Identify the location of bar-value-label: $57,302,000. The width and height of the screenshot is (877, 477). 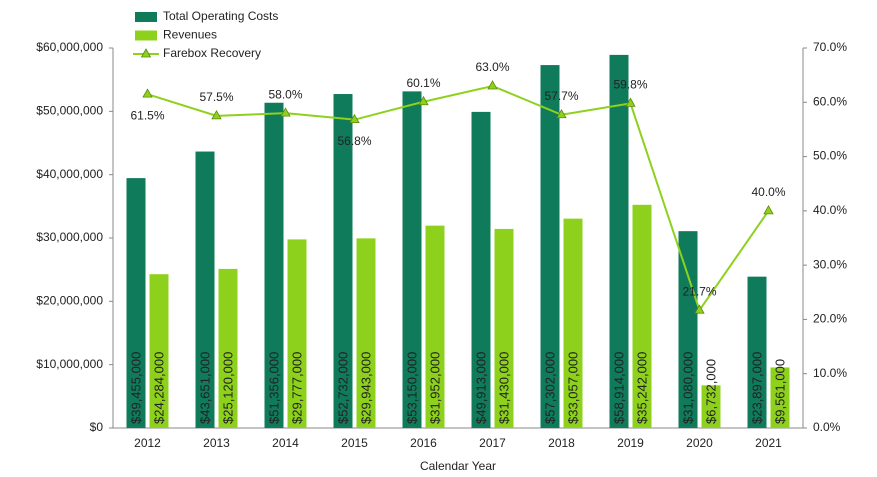
(549, 388).